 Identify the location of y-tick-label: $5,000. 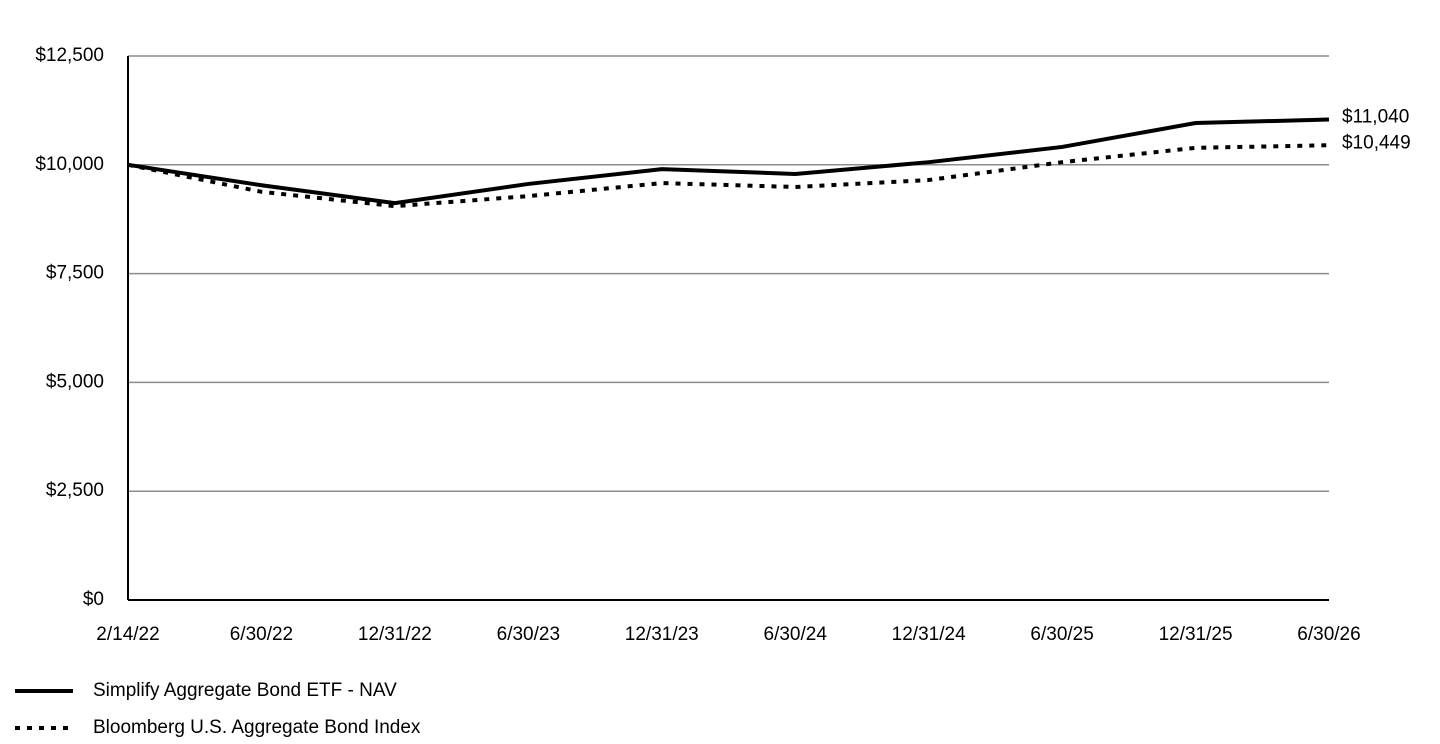
(75, 381).